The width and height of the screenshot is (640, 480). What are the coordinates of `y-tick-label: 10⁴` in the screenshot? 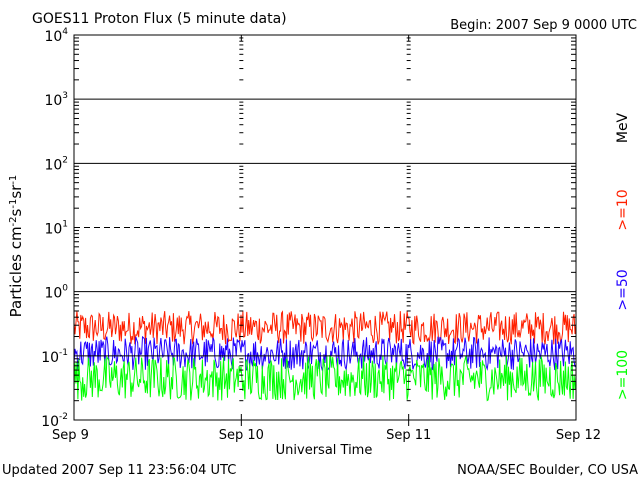 It's located at (56, 36).